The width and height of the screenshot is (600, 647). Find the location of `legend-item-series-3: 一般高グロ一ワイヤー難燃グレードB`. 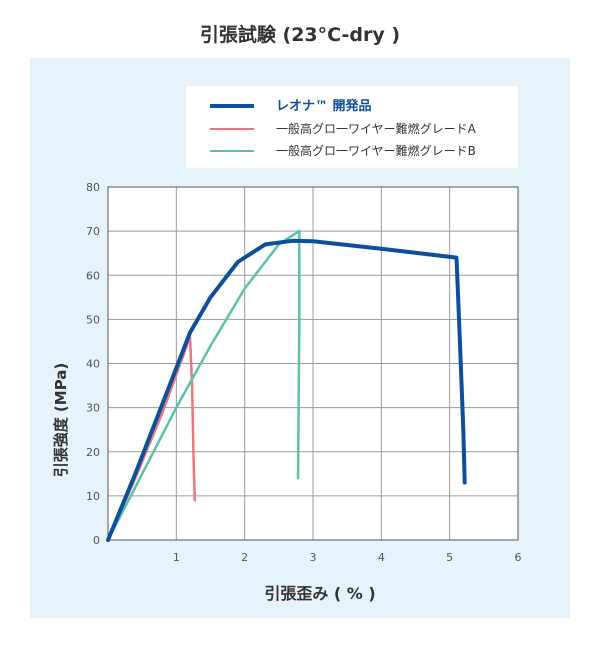

legend-item-series-3: 一般高グロ一ワイヤー難燃グレードB is located at coordinates (352, 151).